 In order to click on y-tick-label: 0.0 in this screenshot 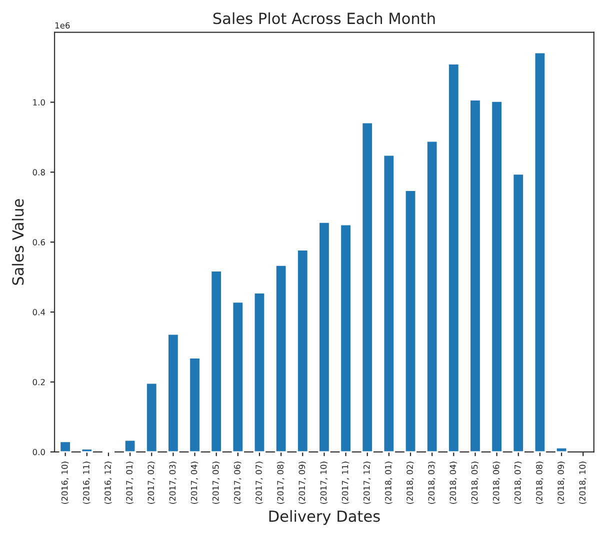, I will do `click(38, 452)`.